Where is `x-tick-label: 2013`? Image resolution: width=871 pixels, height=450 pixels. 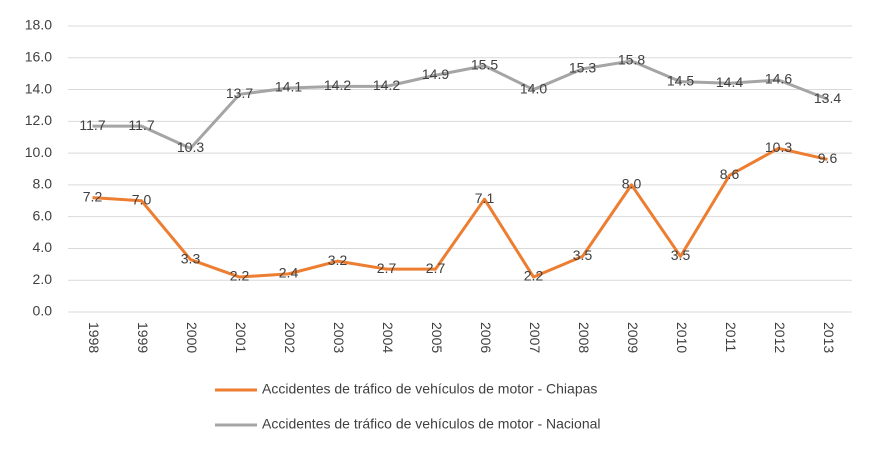
x-tick-label: 2013 is located at coordinates (829, 337).